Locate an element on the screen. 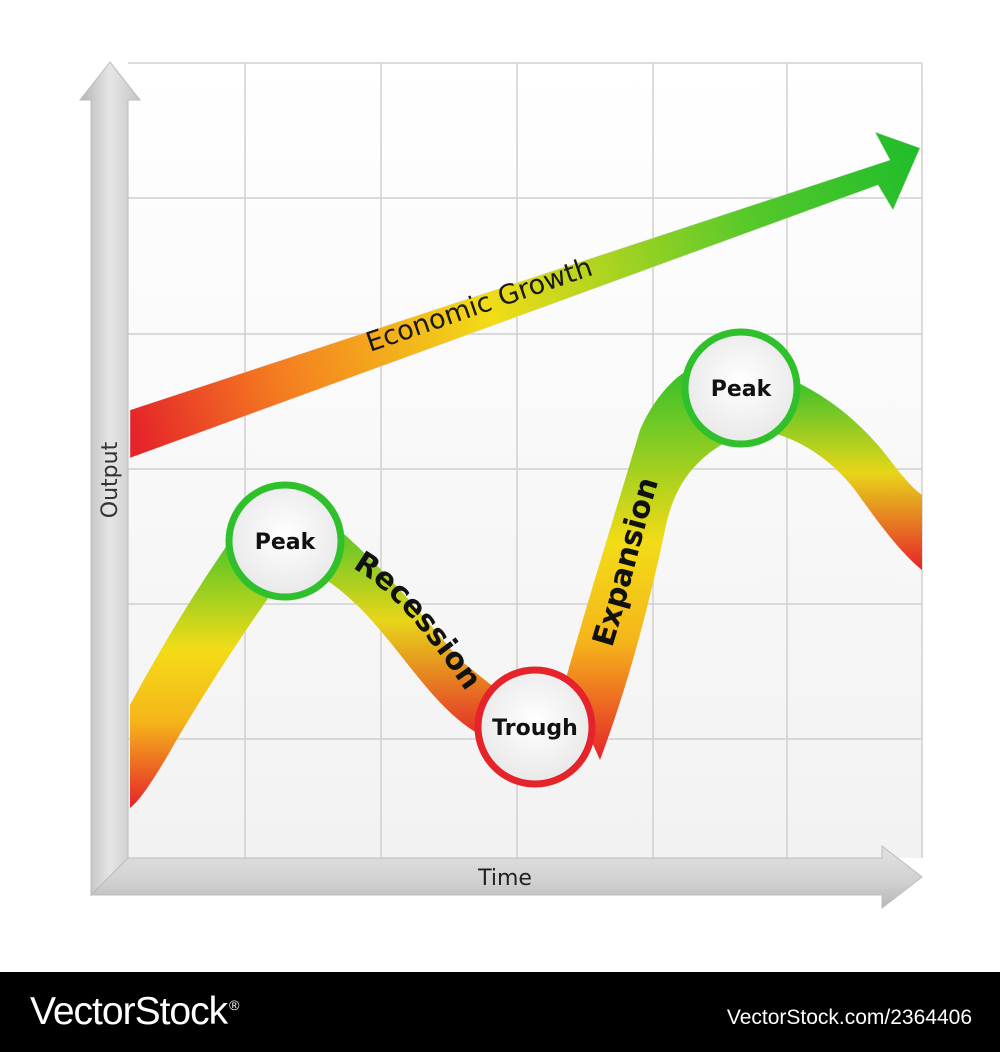 The height and width of the screenshot is (1052, 1000). x-axis-arrow is located at coordinates (506, 877).